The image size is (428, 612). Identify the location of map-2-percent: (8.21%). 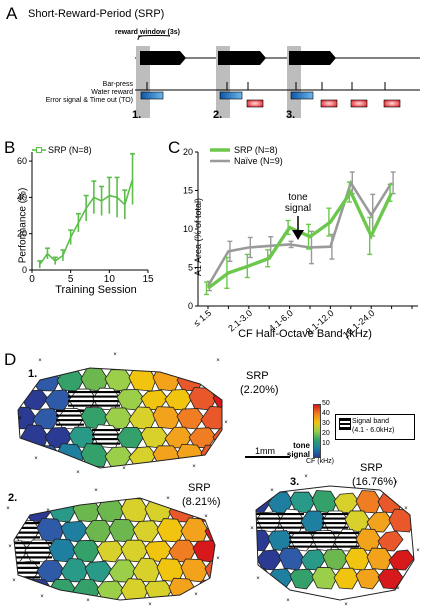
(201, 502).